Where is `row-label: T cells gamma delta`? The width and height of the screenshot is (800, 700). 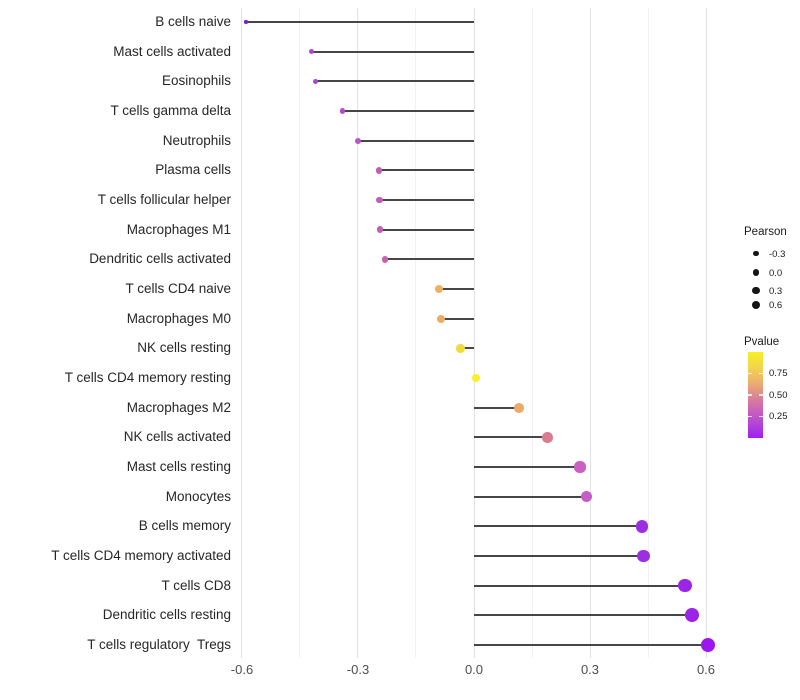
row-label: T cells gamma delta is located at coordinates (170, 110).